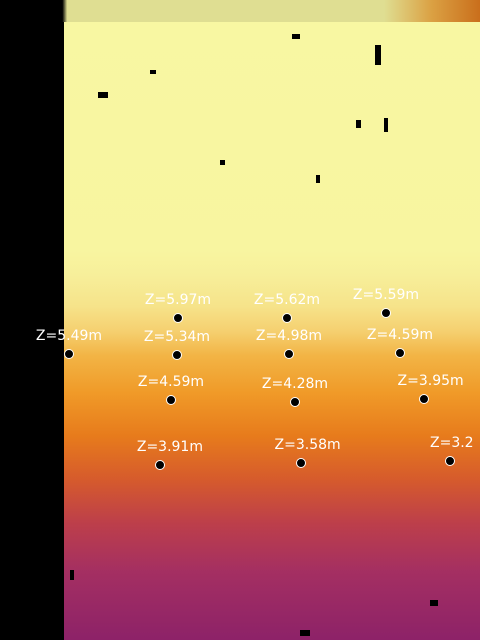  Describe the element at coordinates (69, 336) in the screenshot. I see `depth-label: Z=5.49m` at that location.